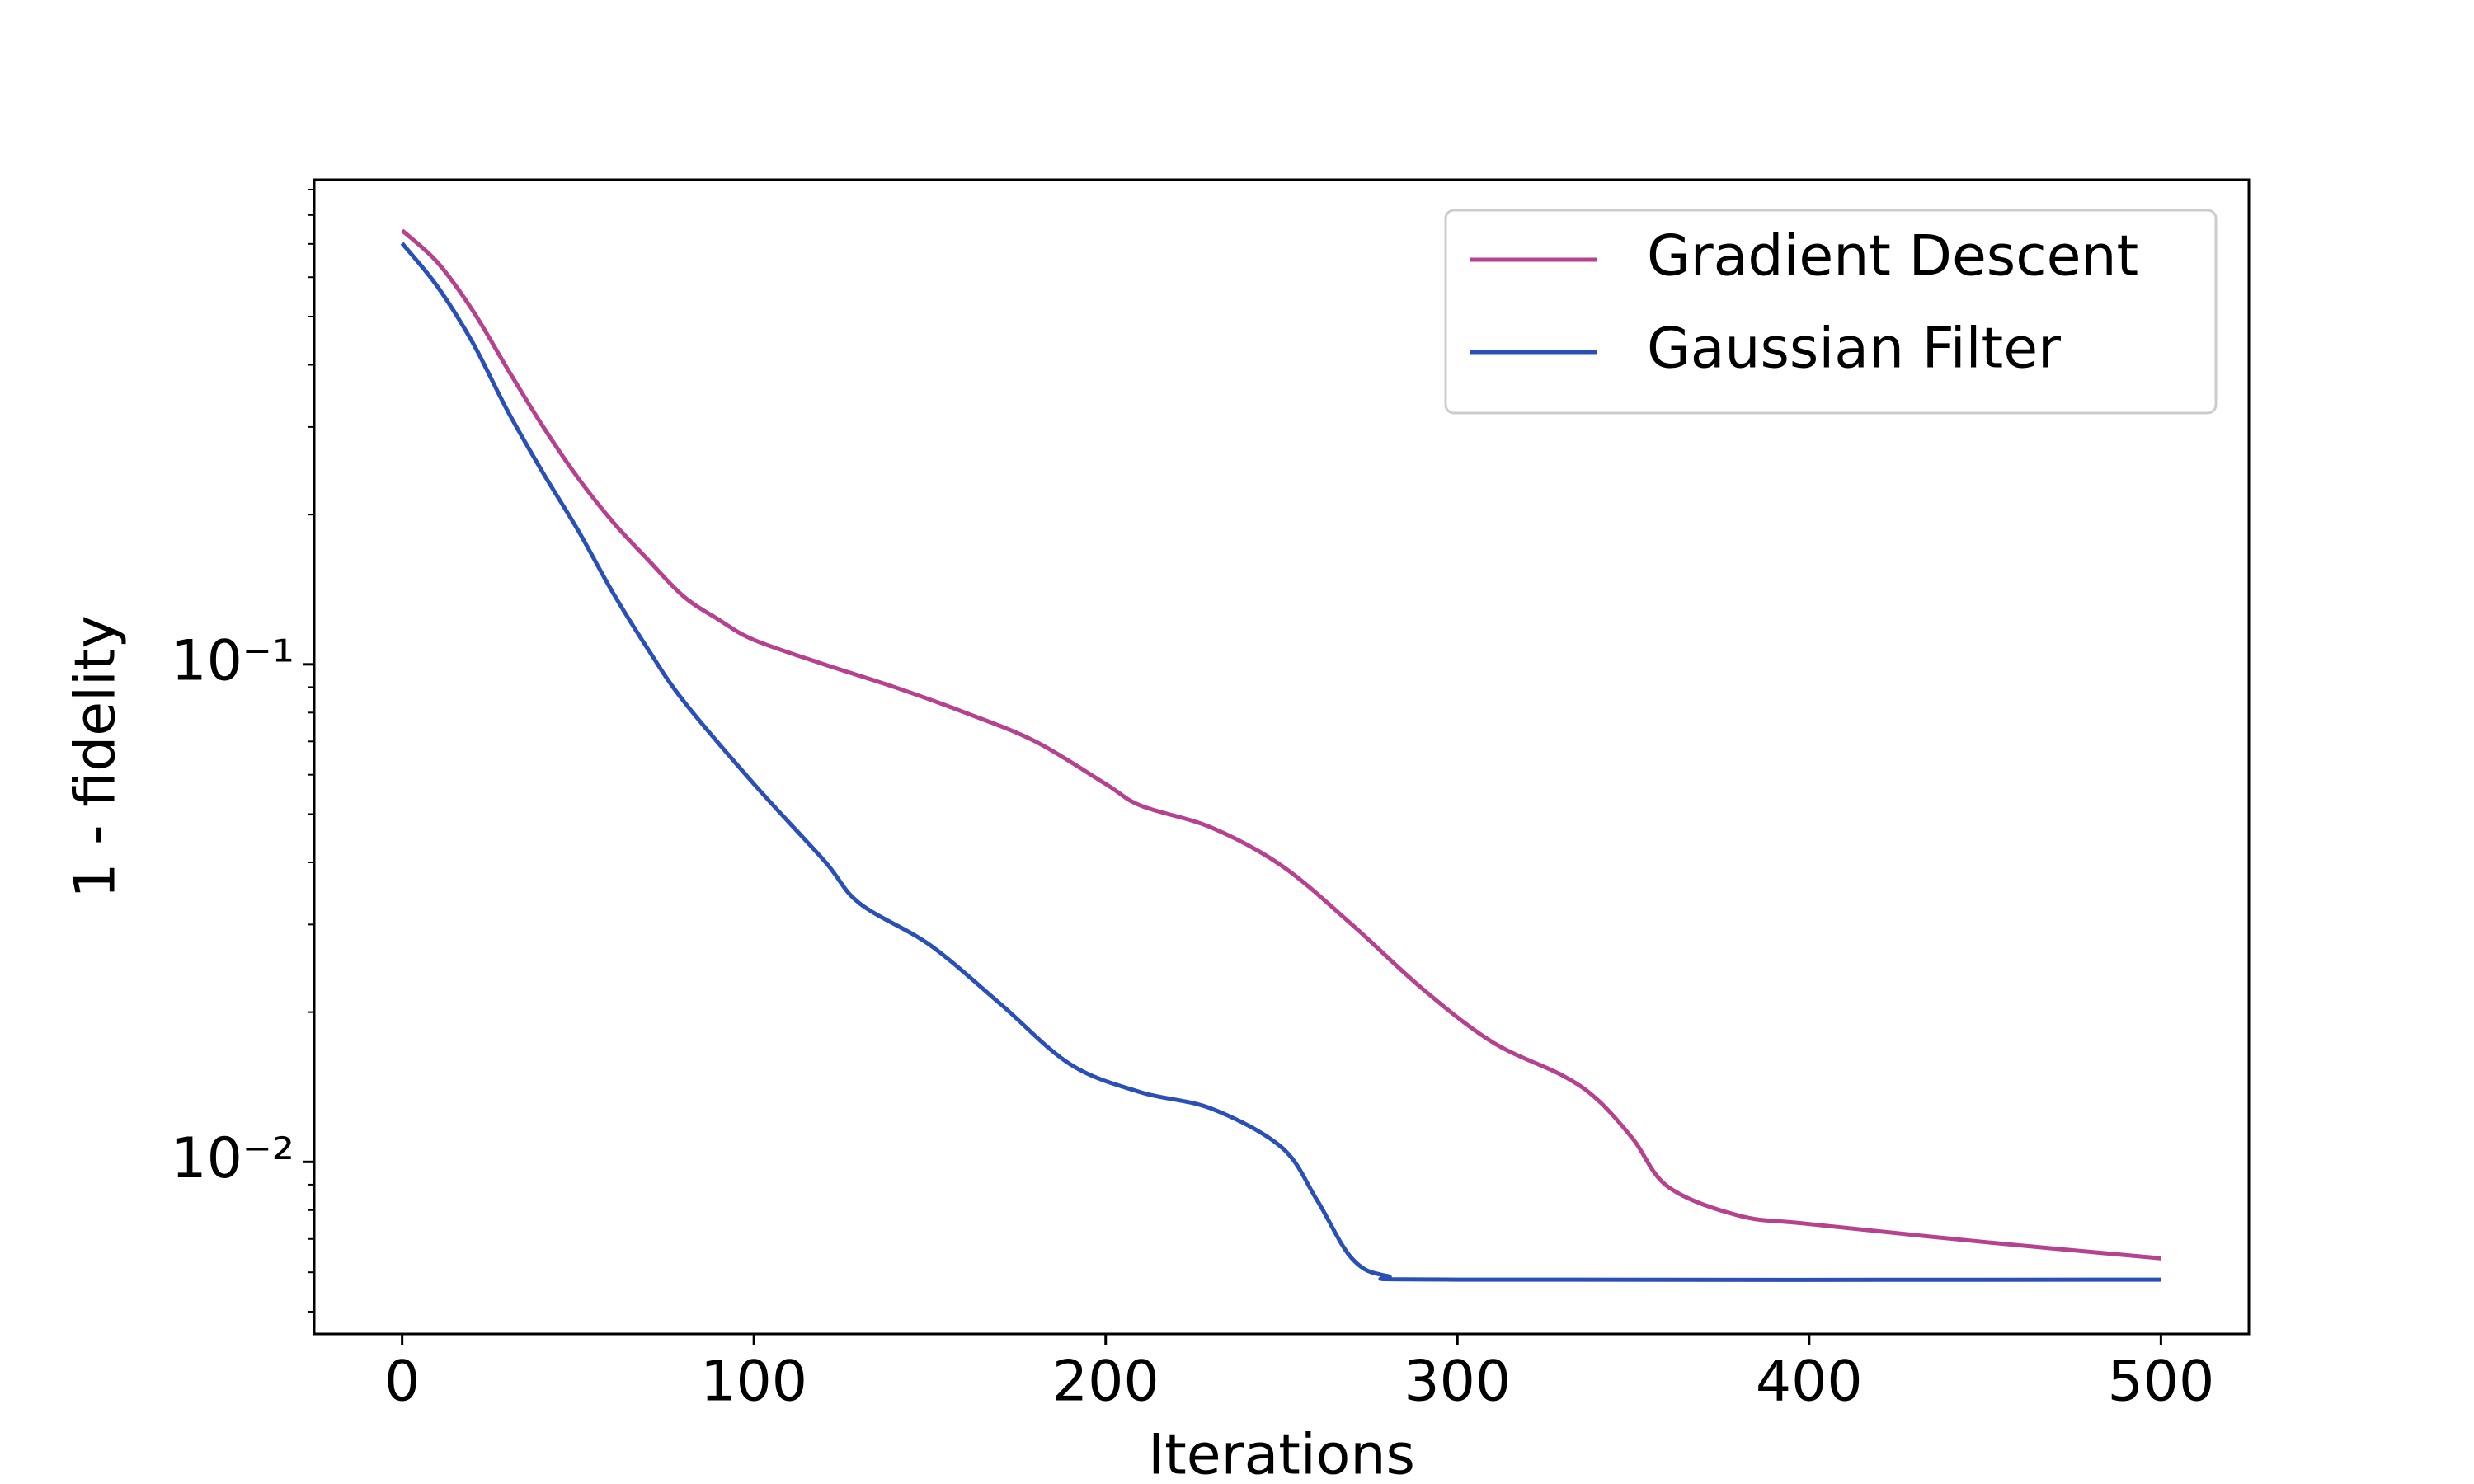  What do you see at coordinates (232, 1158) in the screenshot?
I see `y-tick-label: 10⁻²` at bounding box center [232, 1158].